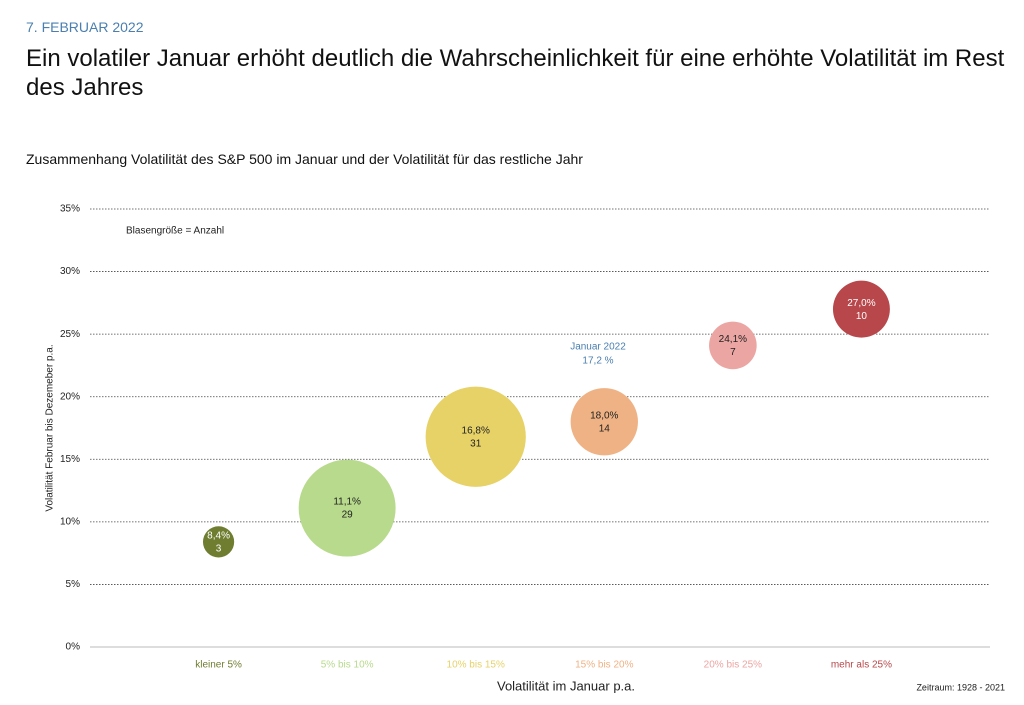 Image resolution: width=1024 pixels, height=705 pixels. Describe the element at coordinates (348, 515) in the screenshot. I see `size-label: 29` at that location.